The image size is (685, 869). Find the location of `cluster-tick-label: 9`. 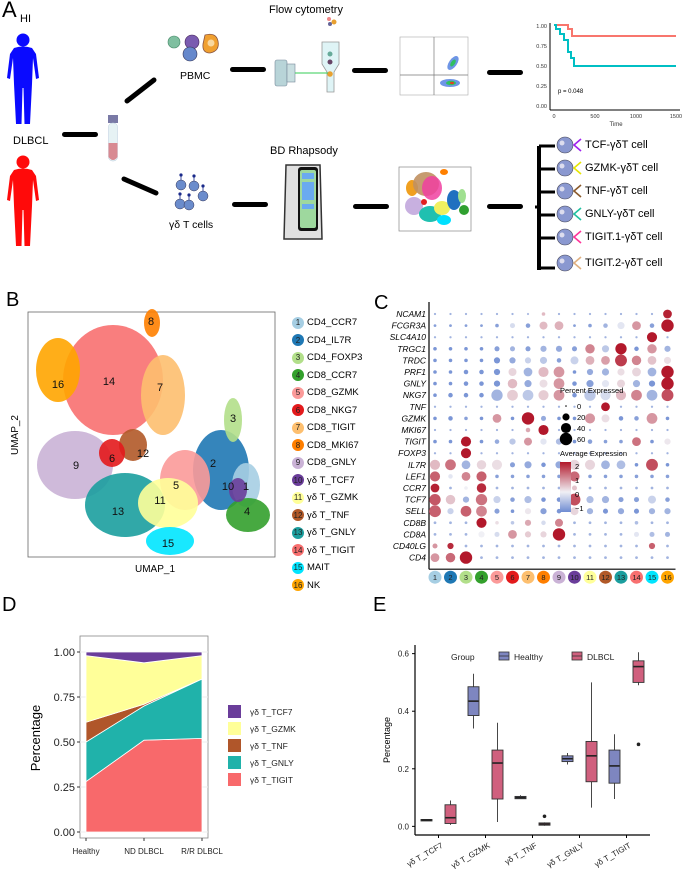

cluster-tick-label: 9 is located at coordinates (559, 577).